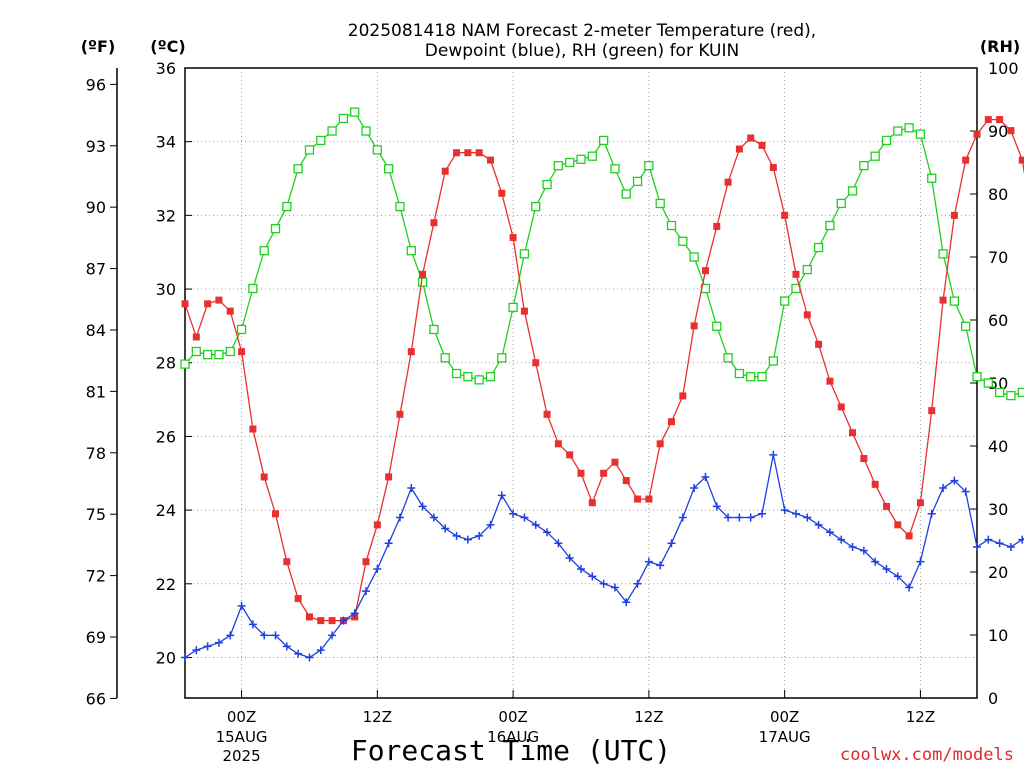  Describe the element at coordinates (98, 46) in the screenshot. I see `unit-label-fahrenheit: (ºF)` at that location.